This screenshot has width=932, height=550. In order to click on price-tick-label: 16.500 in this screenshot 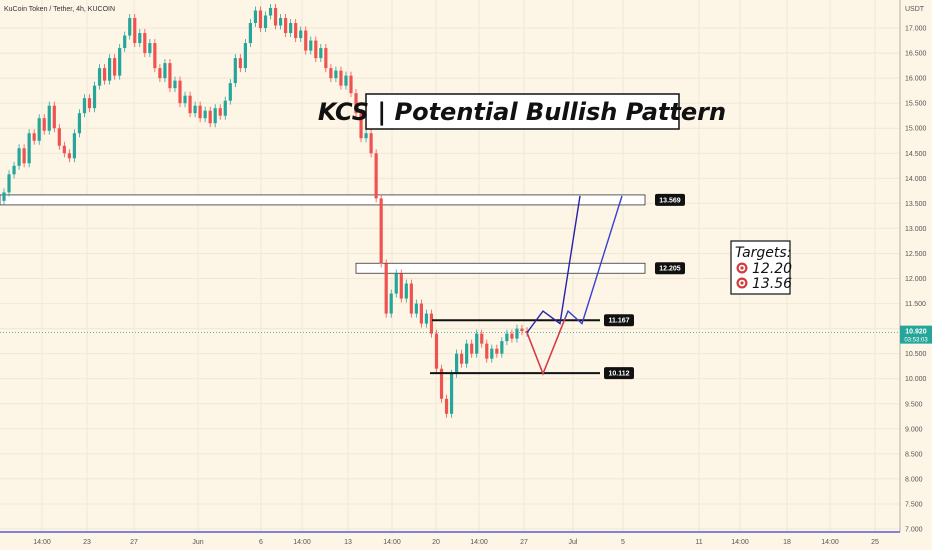, I will do `click(916, 54)`.